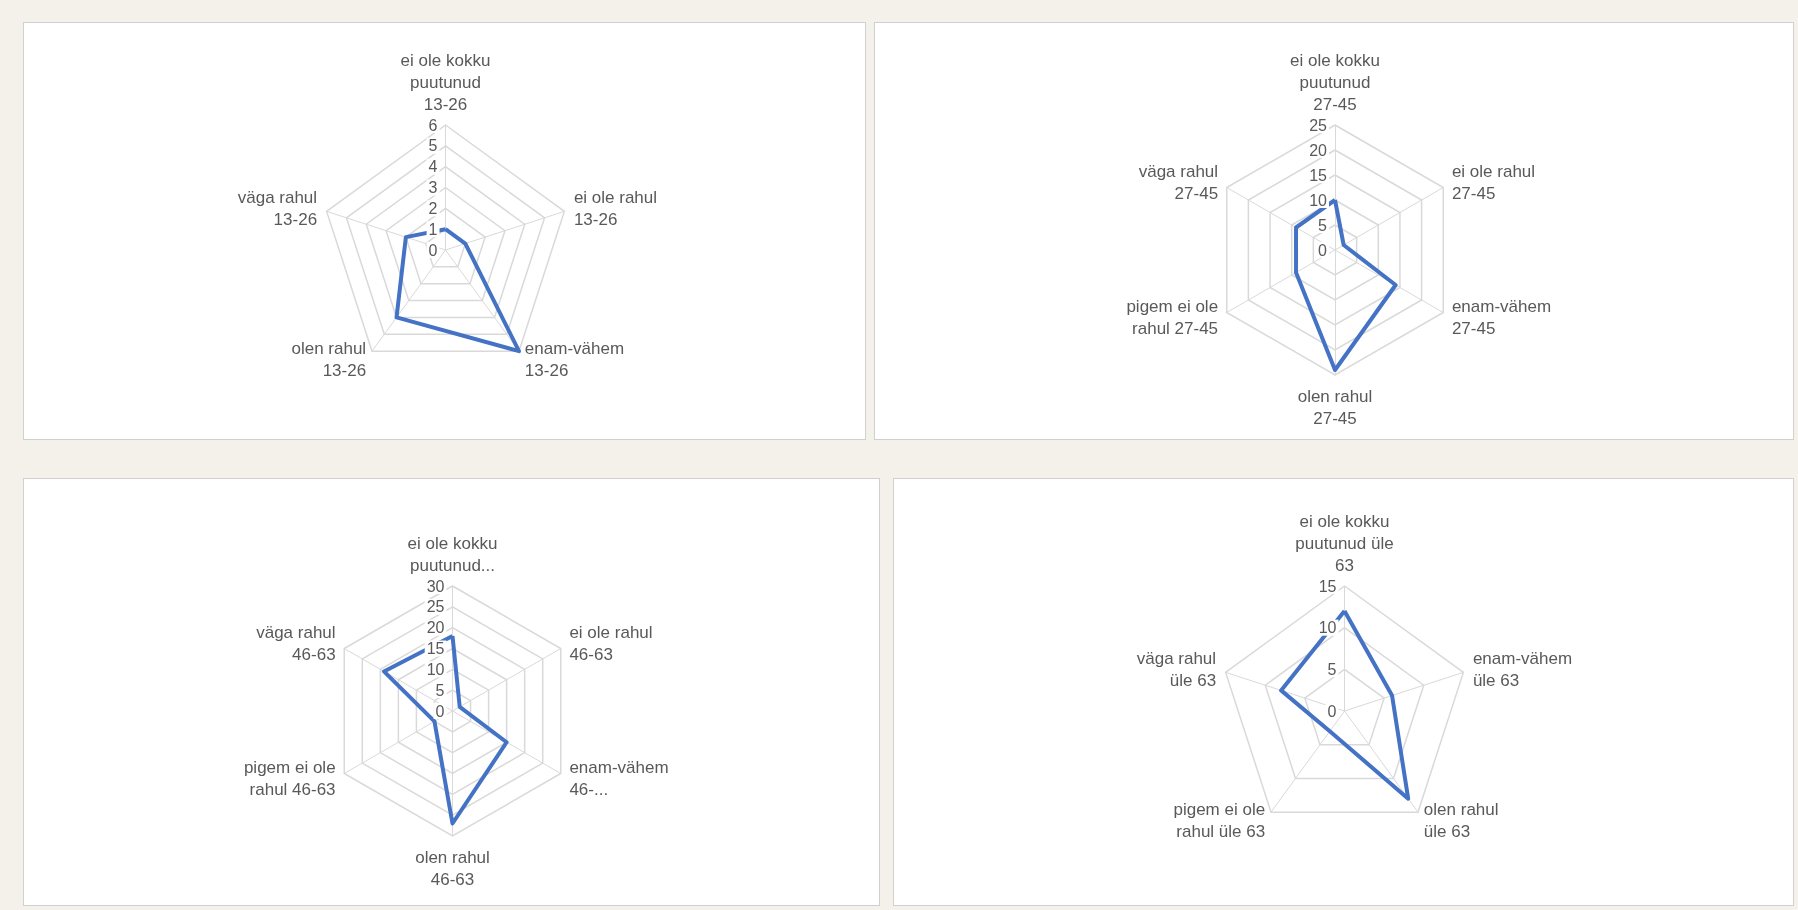 The image size is (1798, 910). What do you see at coordinates (1501, 317) in the screenshot?
I see `spoke-label: enam-vähem 27-45` at bounding box center [1501, 317].